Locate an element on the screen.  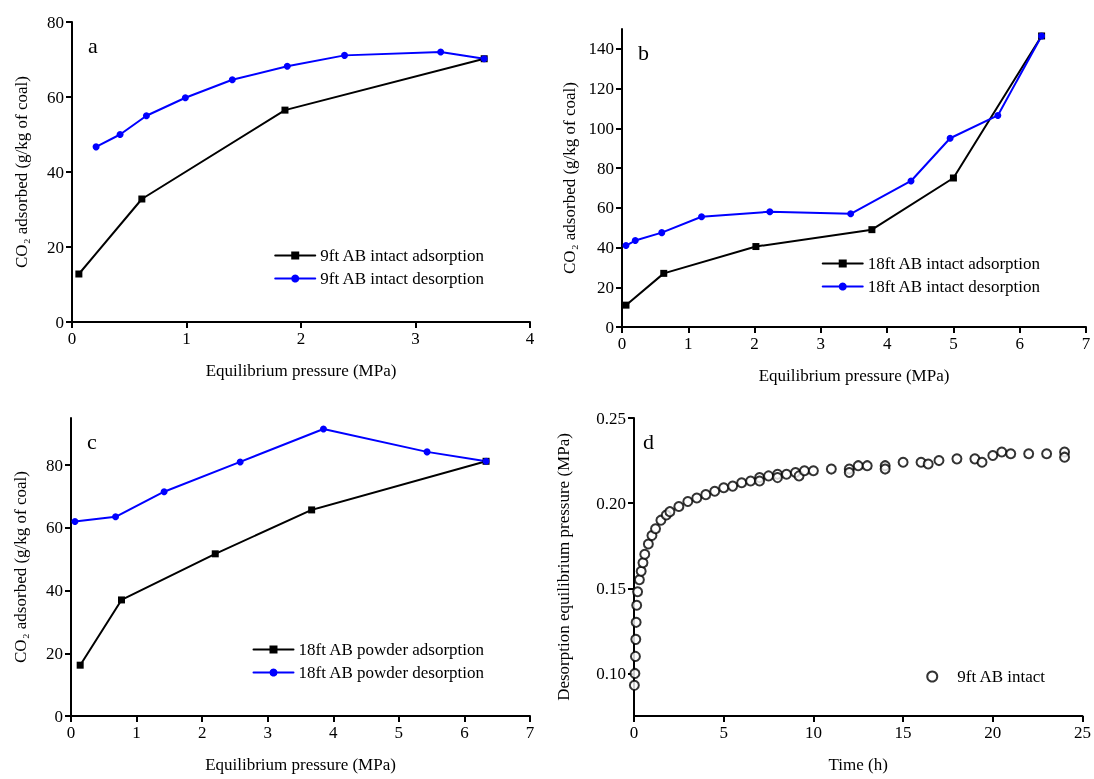
y-tick-label: 140 is located at coordinates (601, 49).